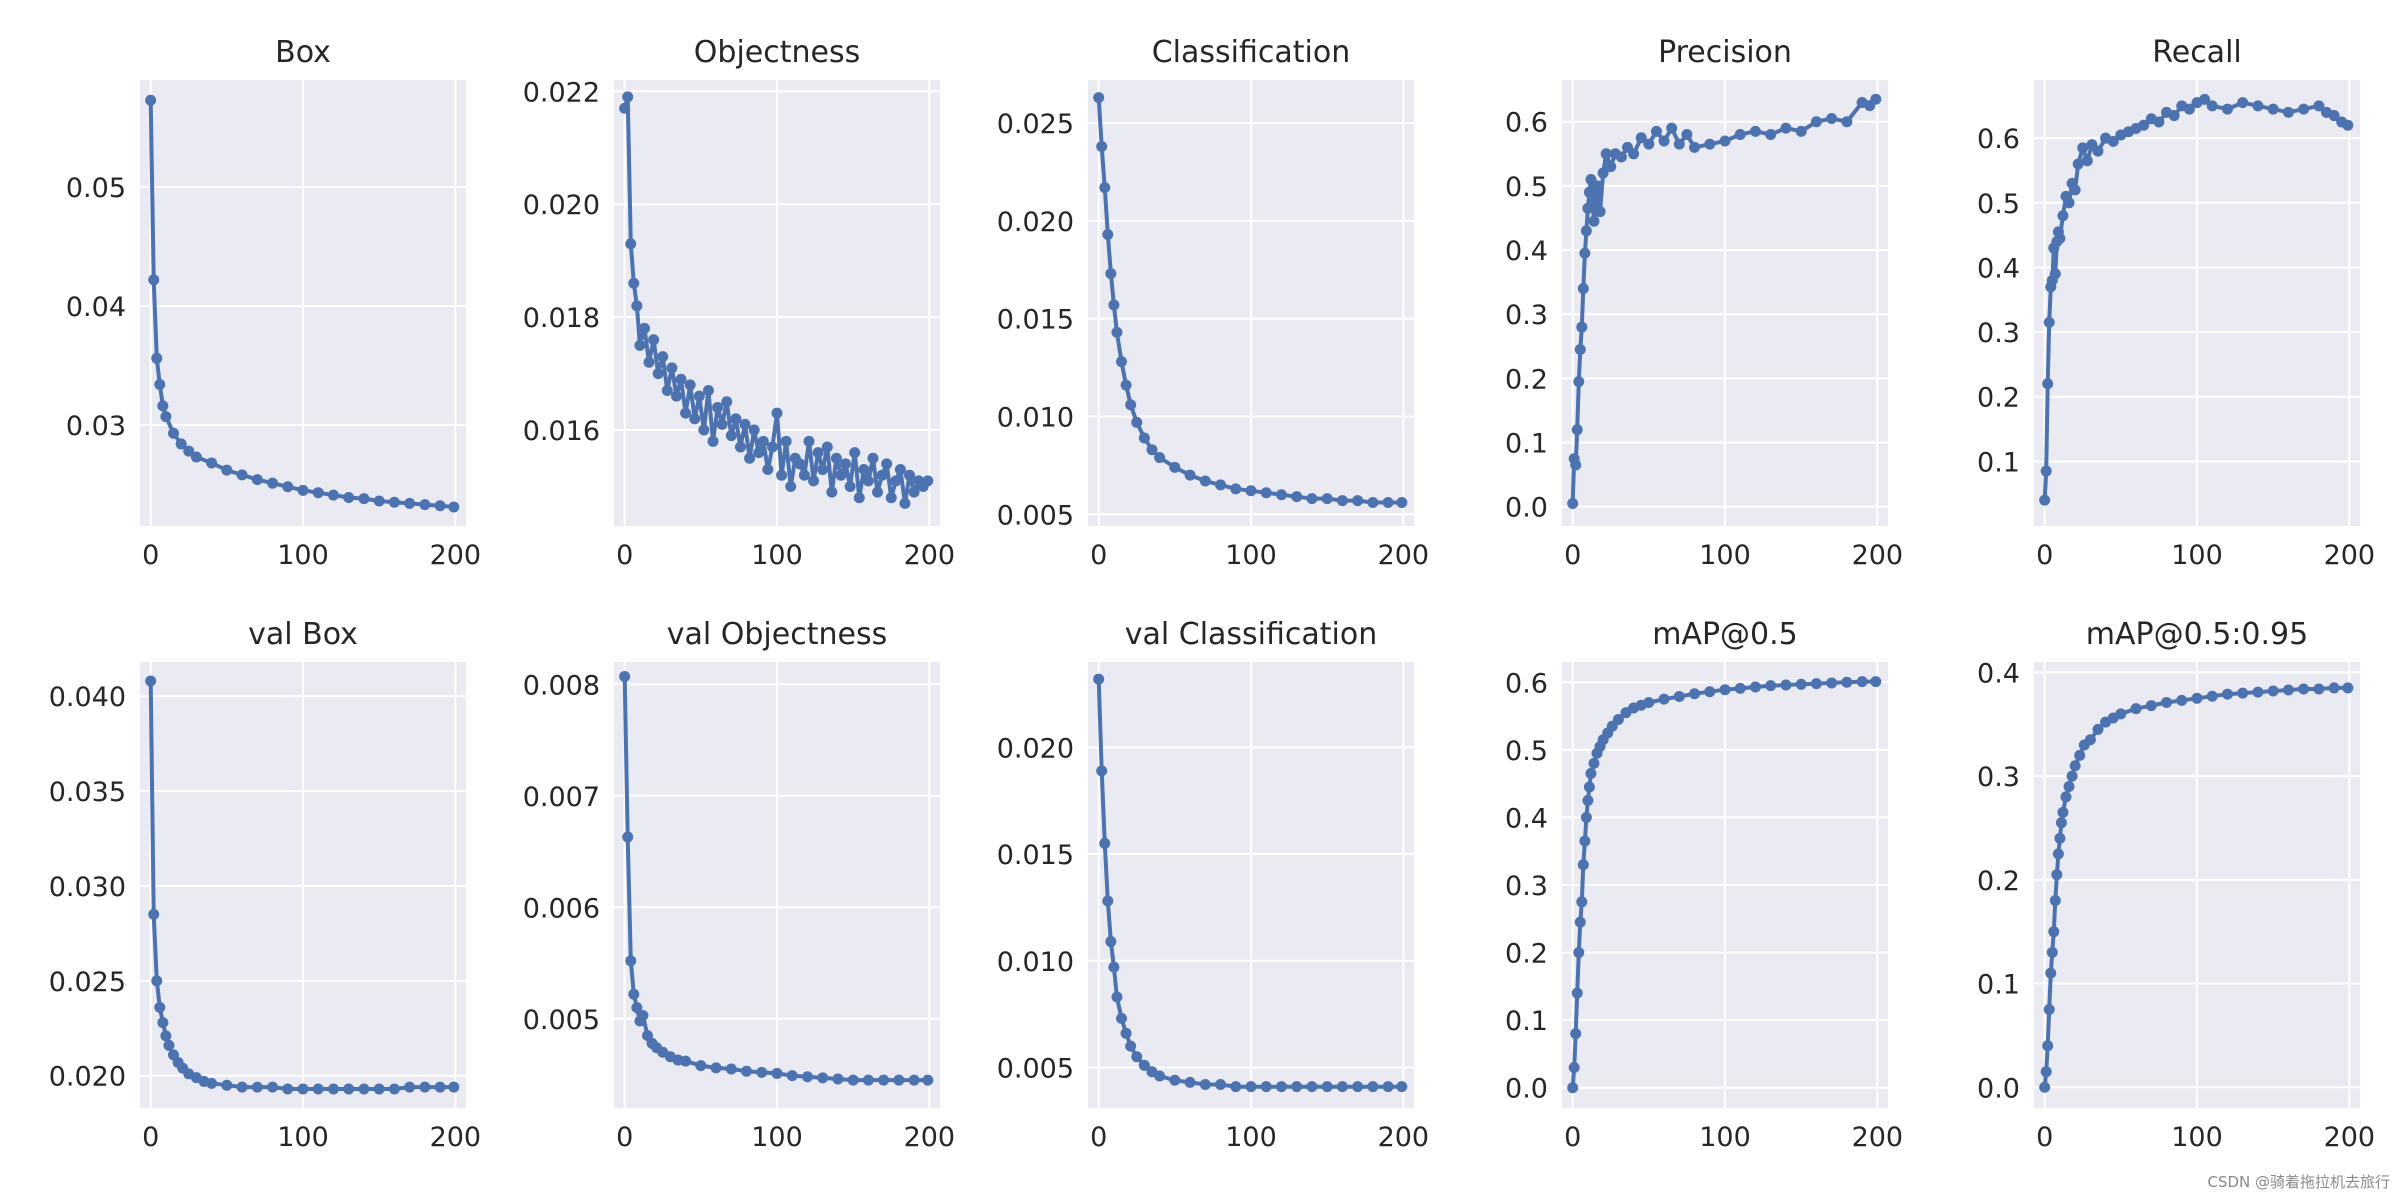 This screenshot has height=1200, width=2400. What do you see at coordinates (2197, 52) in the screenshot?
I see `subplot-title: Recall` at bounding box center [2197, 52].